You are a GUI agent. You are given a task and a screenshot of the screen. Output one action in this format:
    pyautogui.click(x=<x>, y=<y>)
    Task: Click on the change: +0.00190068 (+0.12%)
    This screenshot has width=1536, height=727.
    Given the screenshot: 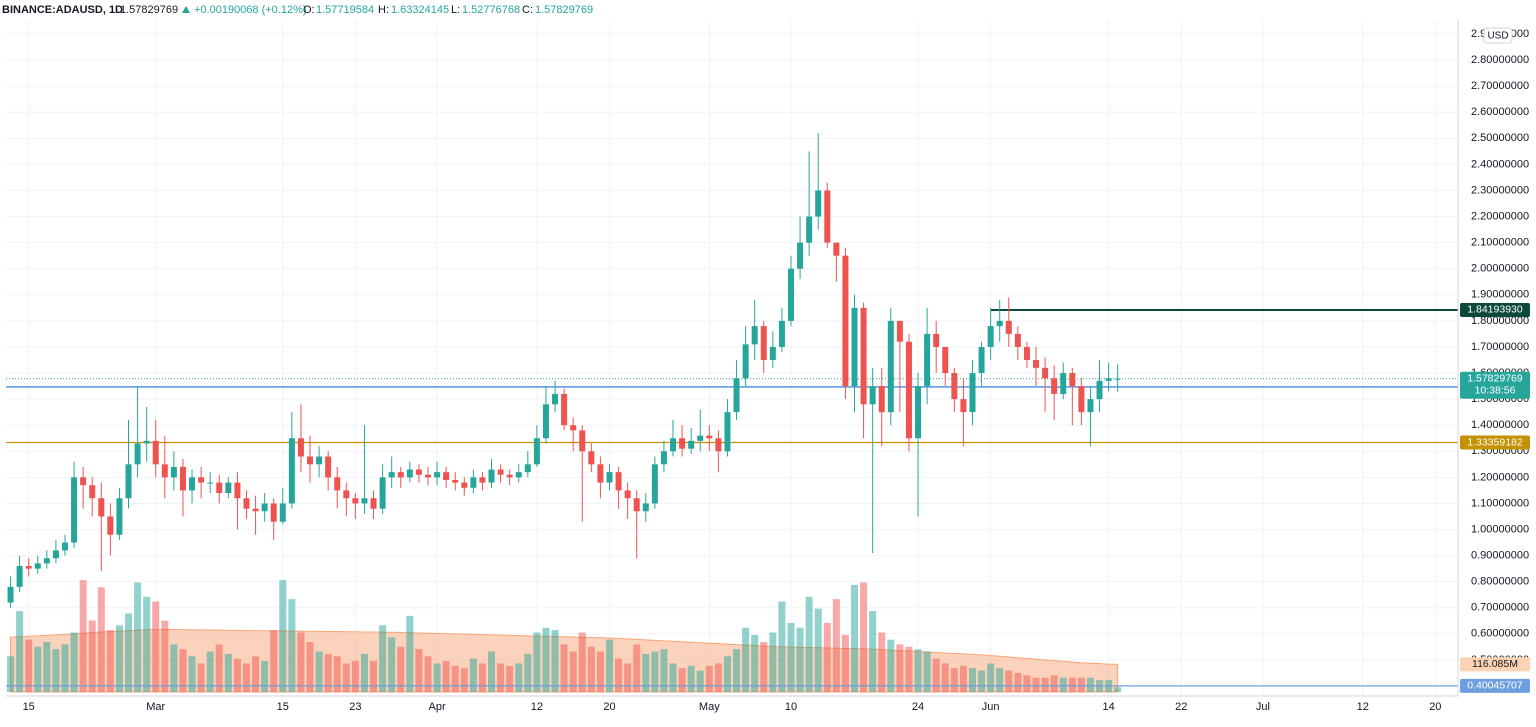 What is the action you would take?
    pyautogui.click(x=250, y=10)
    